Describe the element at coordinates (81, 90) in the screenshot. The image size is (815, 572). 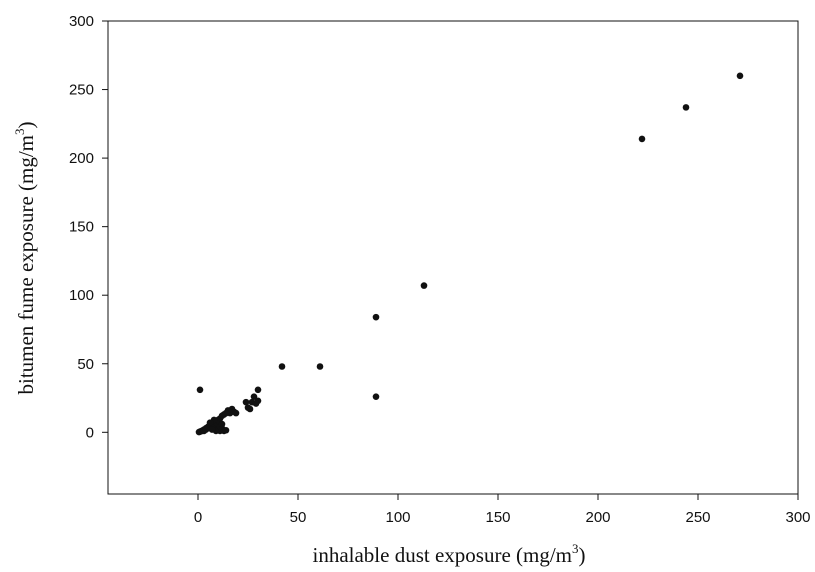
I see `y-tick-label: 250` at that location.